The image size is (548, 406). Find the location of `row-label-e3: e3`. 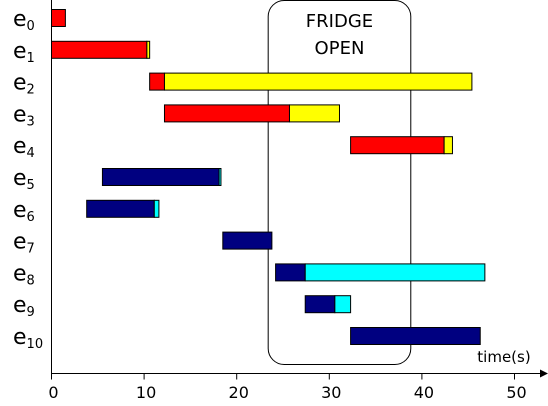

row-label-e3: e3 is located at coordinates (24, 115).